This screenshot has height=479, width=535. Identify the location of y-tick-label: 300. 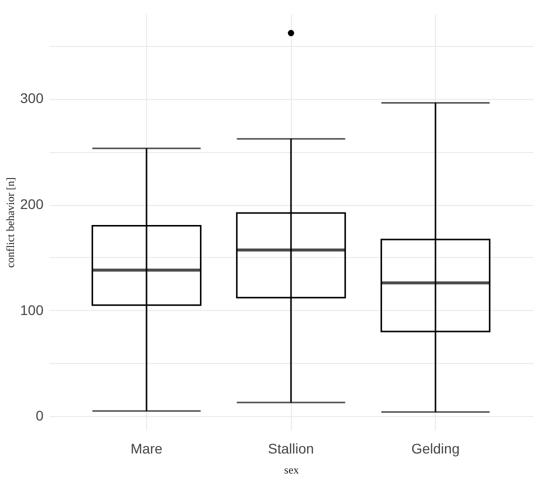
(32, 98).